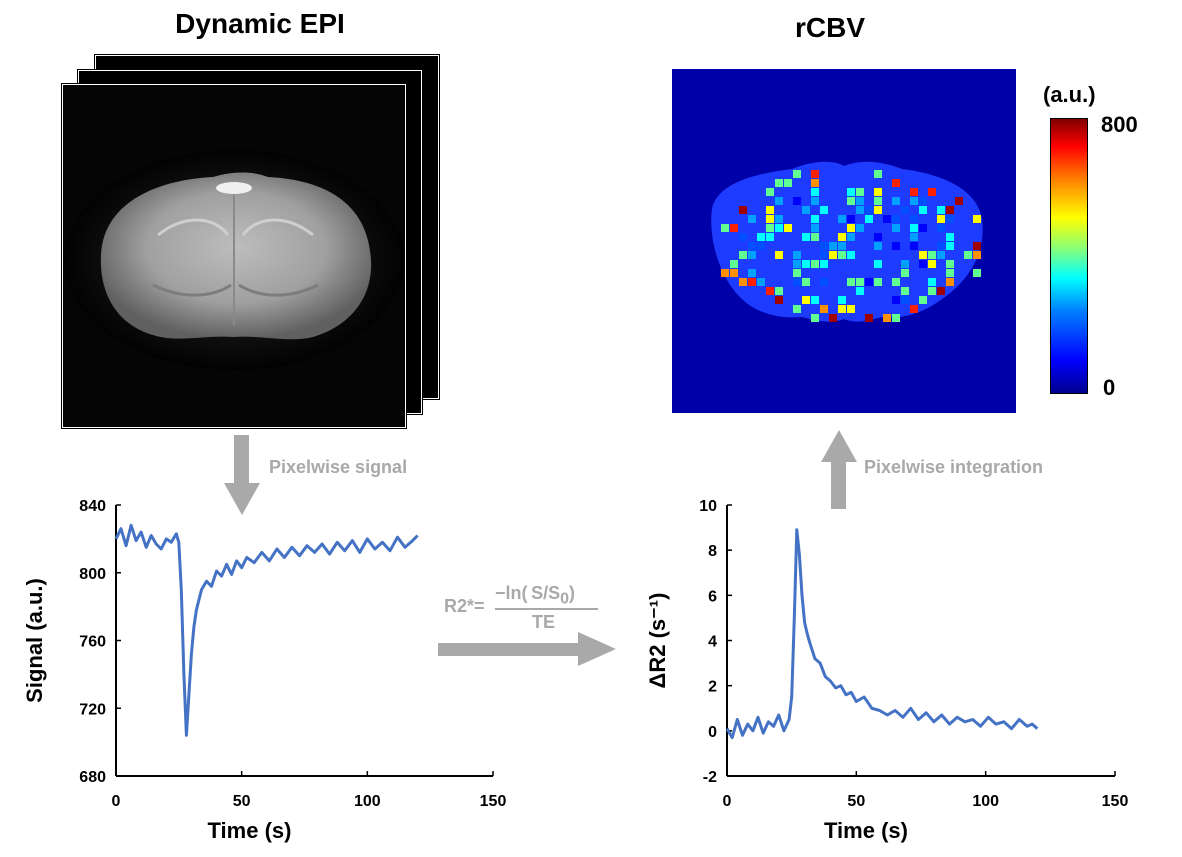  Describe the element at coordinates (234, 256) in the screenshot. I see `epi-frame-front` at that location.